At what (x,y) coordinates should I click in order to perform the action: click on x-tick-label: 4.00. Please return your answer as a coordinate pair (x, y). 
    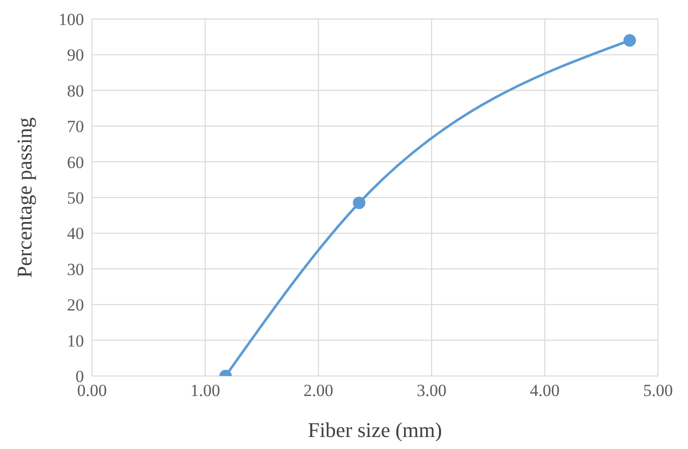
    Looking at the image, I should click on (545, 390).